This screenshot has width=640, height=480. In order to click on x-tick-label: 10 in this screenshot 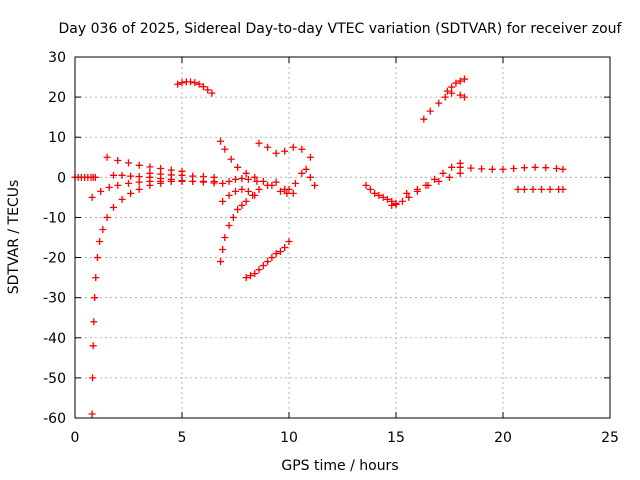, I will do `click(289, 438)`.